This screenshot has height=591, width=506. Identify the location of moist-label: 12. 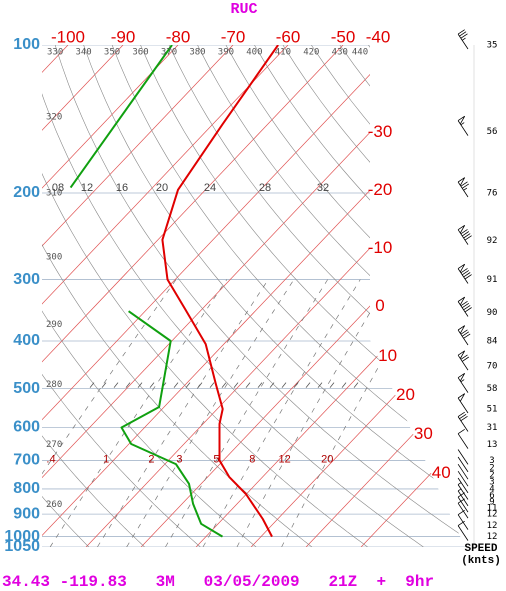
(87, 188).